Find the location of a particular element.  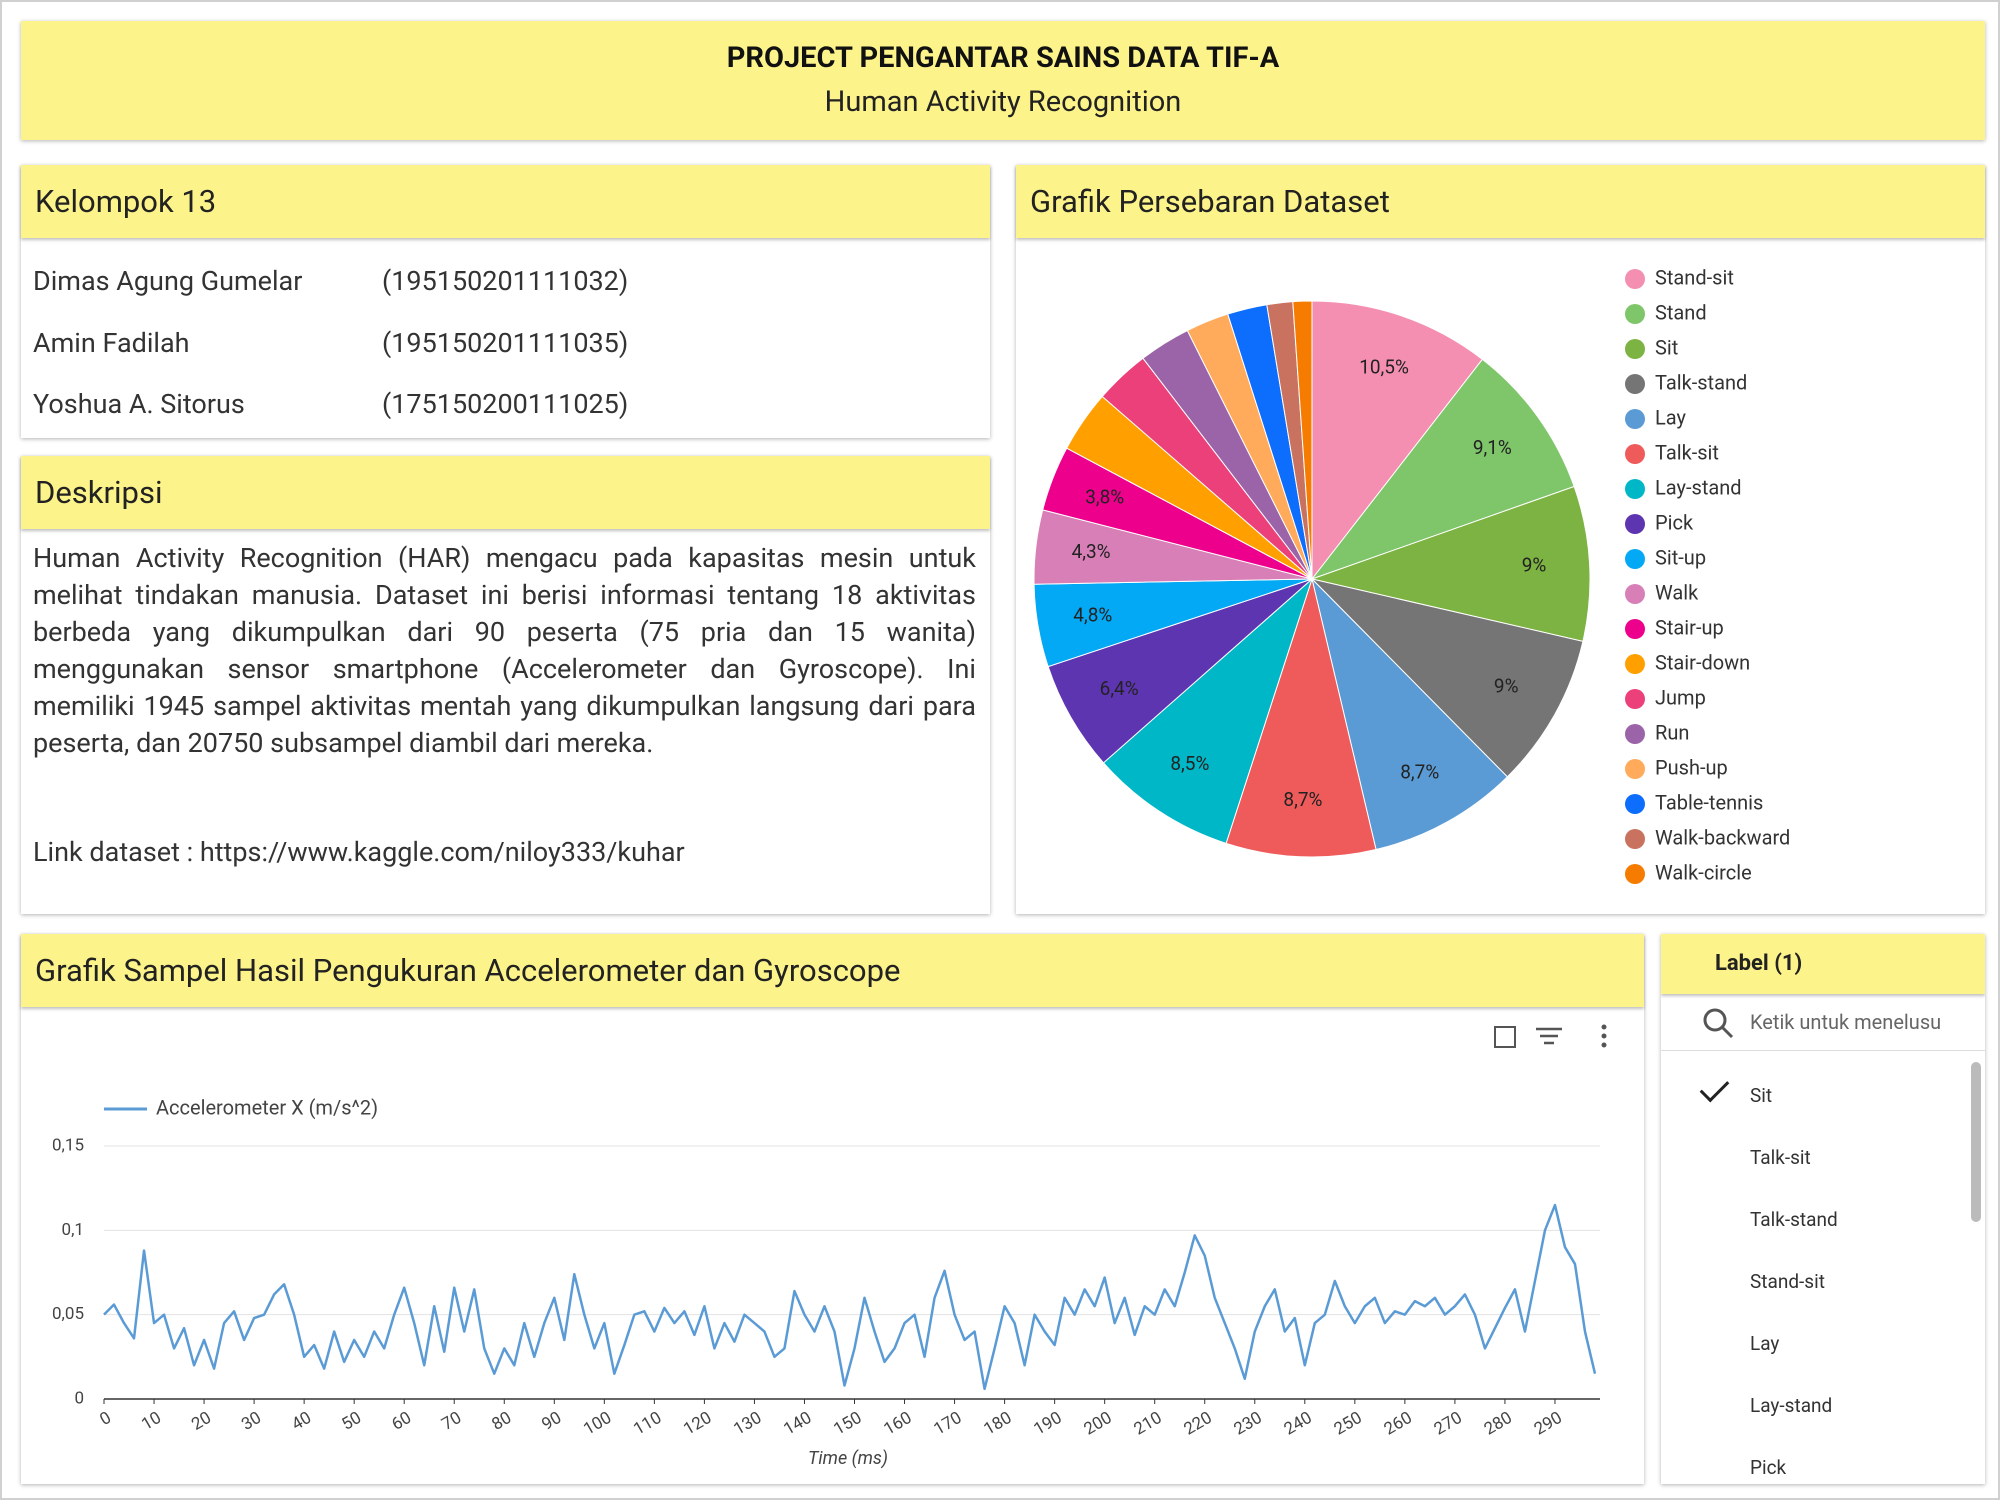

member-id: (195150201111035) is located at coordinates (505, 343).